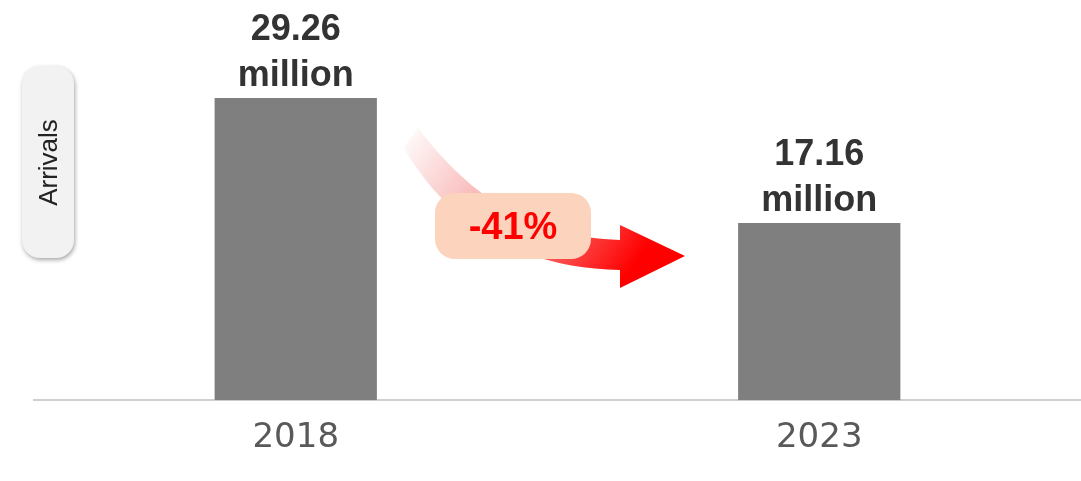 Image resolution: width=1081 pixels, height=481 pixels. I want to click on data-label: 29.26 million, so click(295, 50).